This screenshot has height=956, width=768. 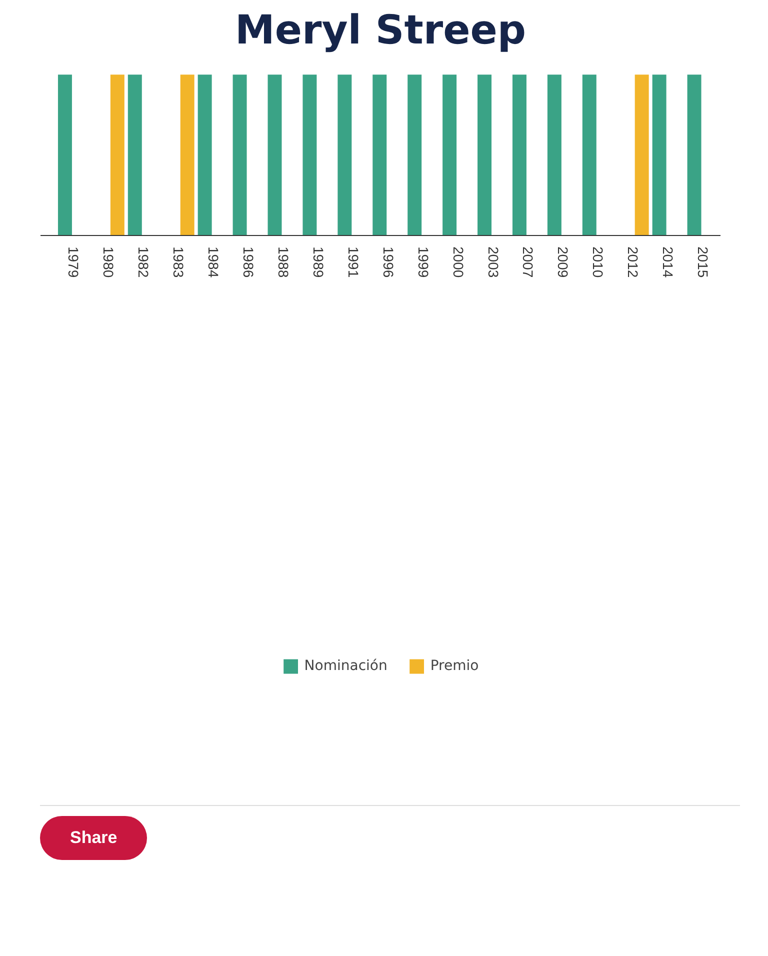 What do you see at coordinates (528, 262) in the screenshot?
I see `x-tick-label: 2007` at bounding box center [528, 262].